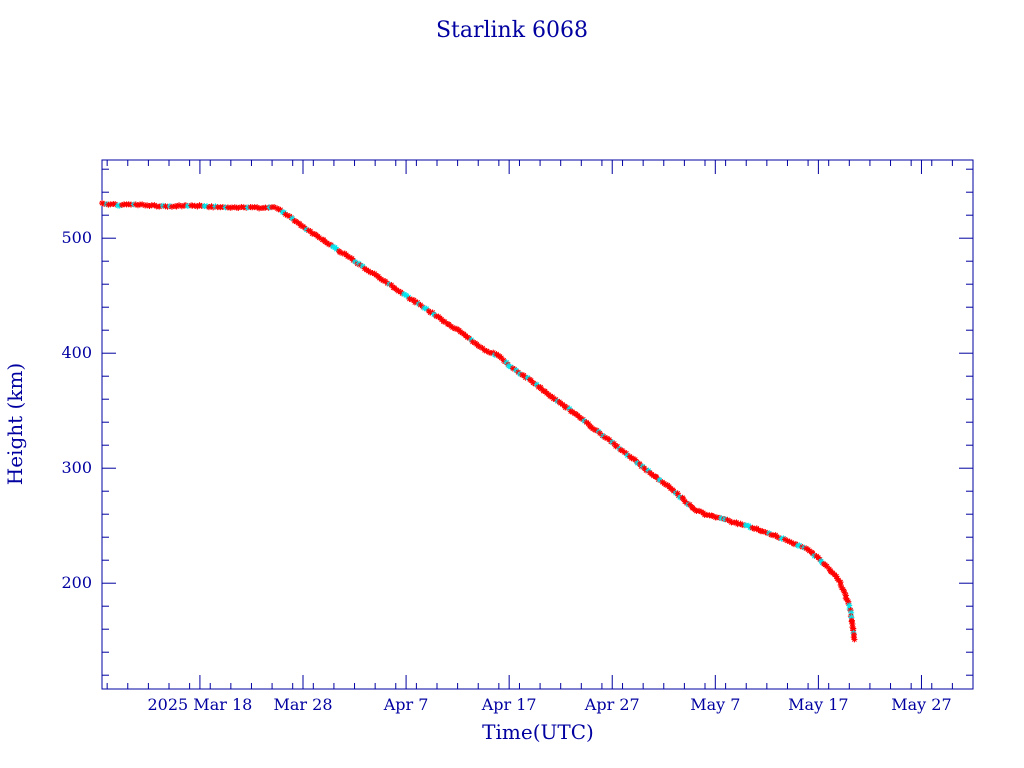 Image resolution: width=1024 pixels, height=768 pixels. Describe the element at coordinates (538, 732) in the screenshot. I see `x-axis-label: Time(UTC)` at that location.